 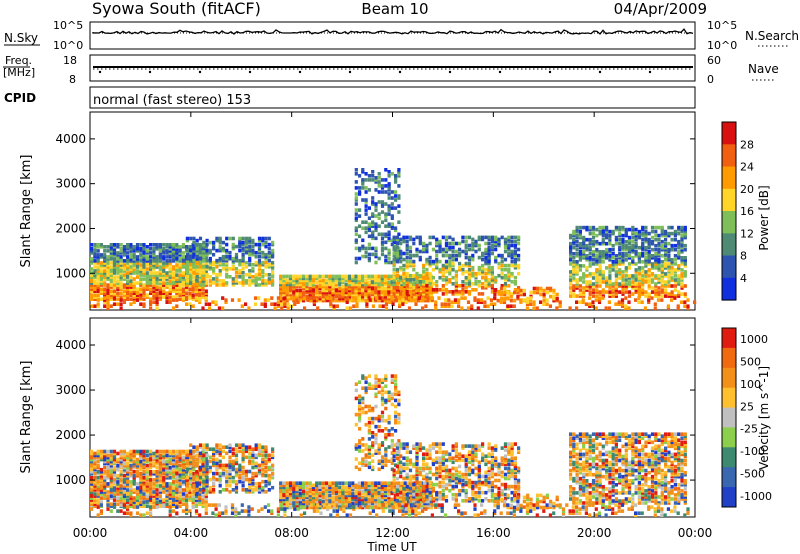 I want to click on cpid-panel: CPID normal (fast stereo) 153, so click(x=350, y=97).